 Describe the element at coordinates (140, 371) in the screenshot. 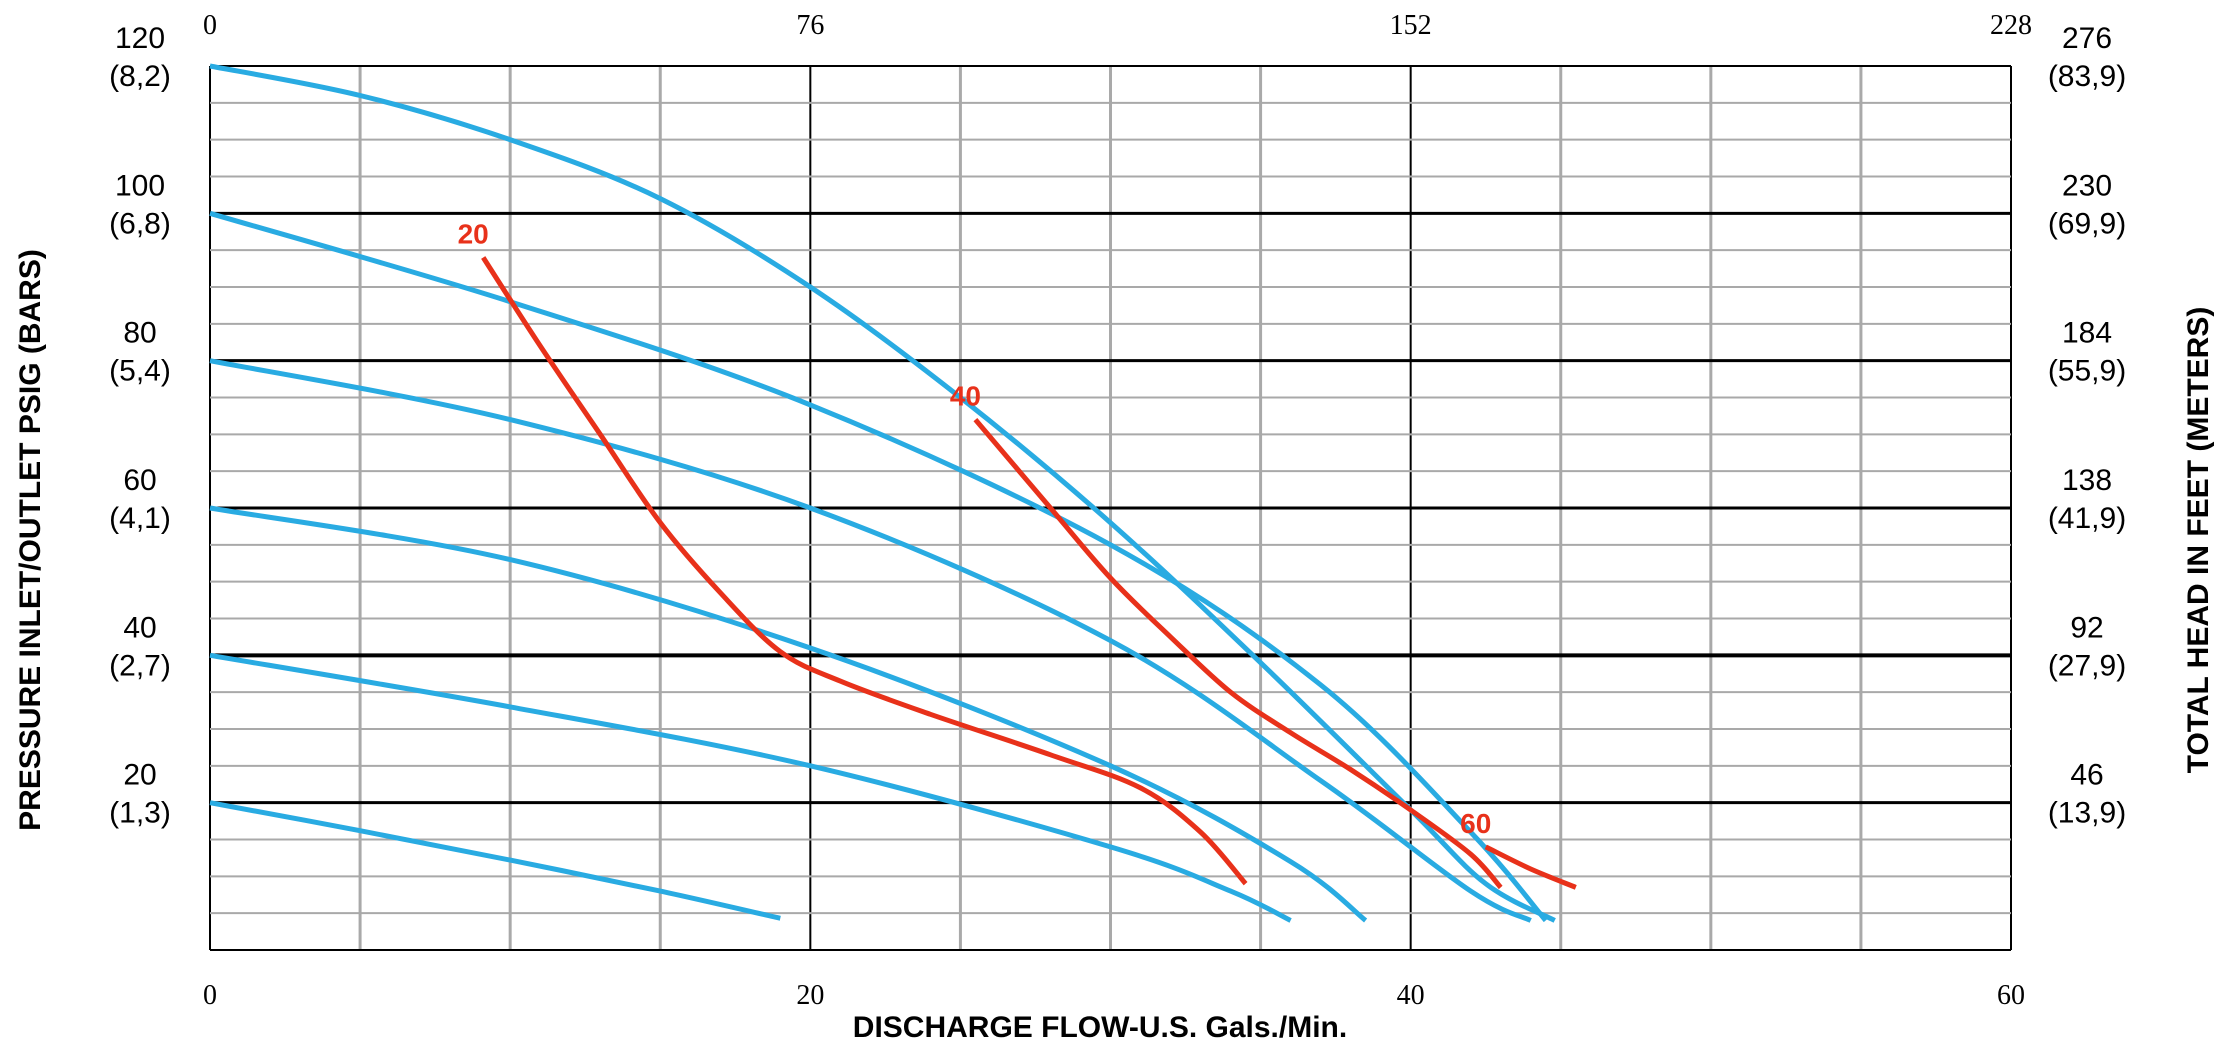

I see `y-left-tick-bar: (5,4)` at that location.